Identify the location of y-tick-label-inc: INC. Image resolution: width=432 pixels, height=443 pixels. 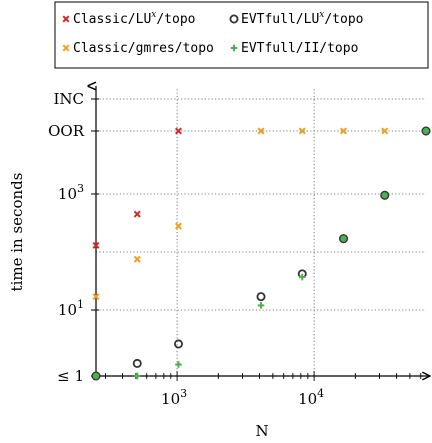
(68, 99).